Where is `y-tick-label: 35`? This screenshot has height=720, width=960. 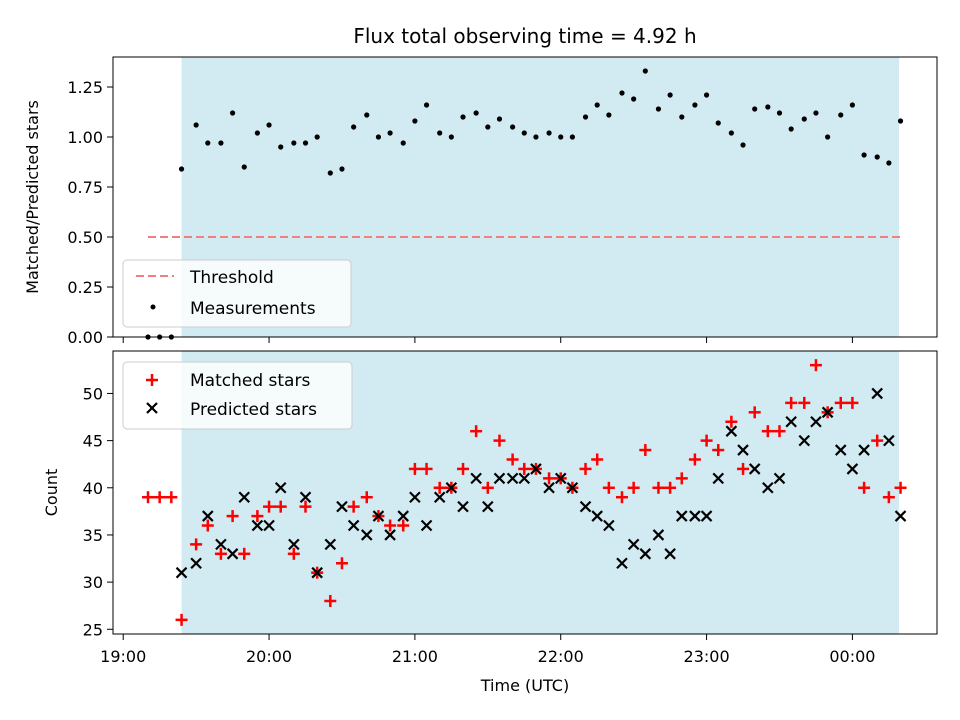
y-tick-label: 35 is located at coordinates (93, 535).